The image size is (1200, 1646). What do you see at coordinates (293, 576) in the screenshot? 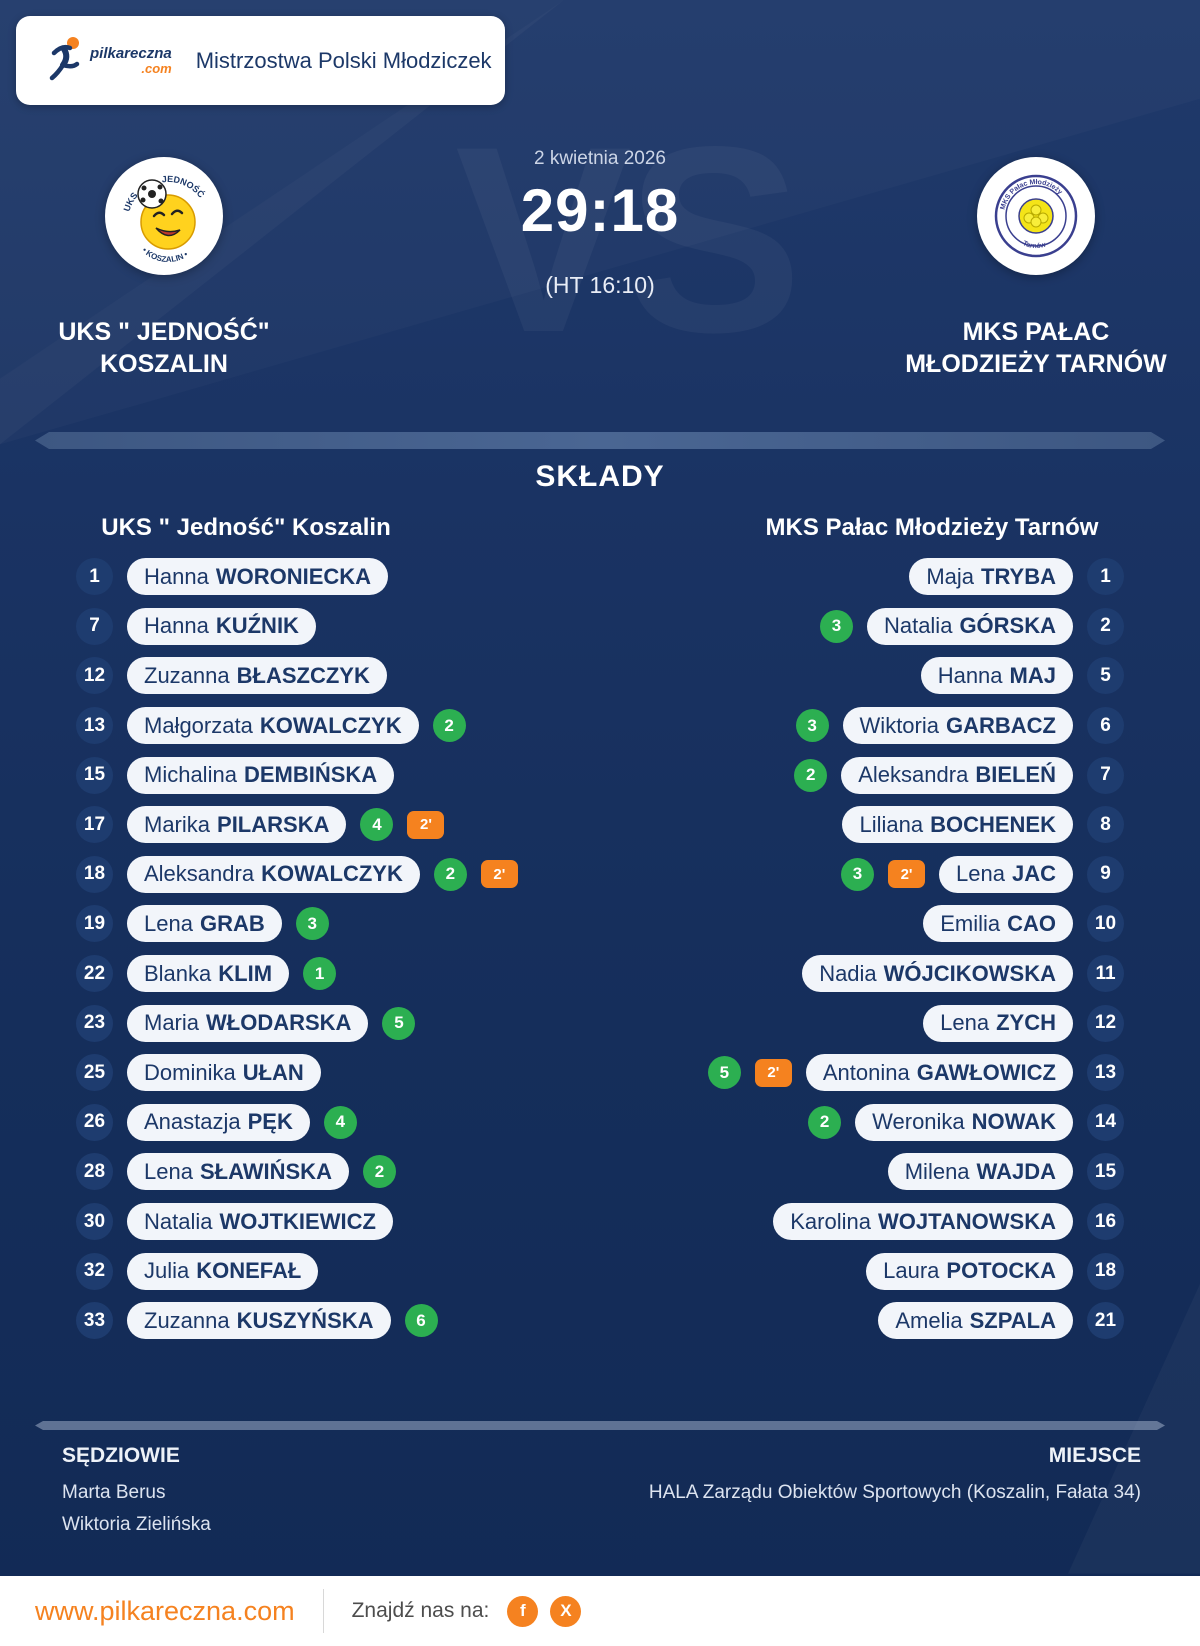
I see `player-last-name: WORONIECKA` at bounding box center [293, 576].